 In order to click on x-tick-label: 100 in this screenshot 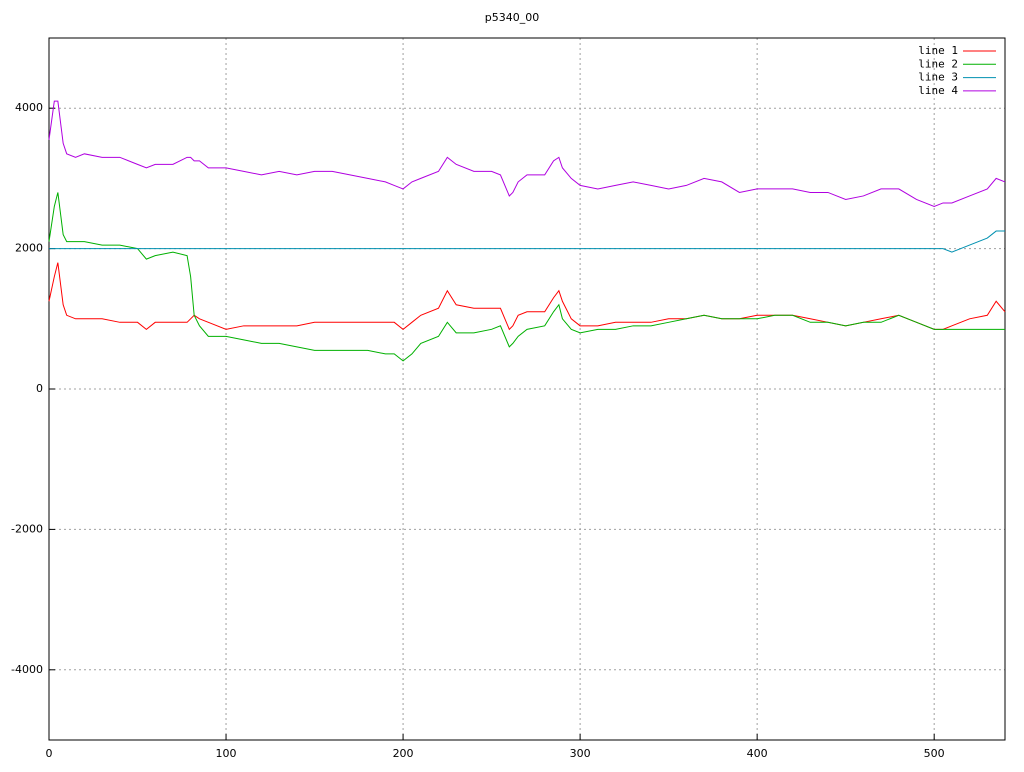, I will do `click(226, 753)`.